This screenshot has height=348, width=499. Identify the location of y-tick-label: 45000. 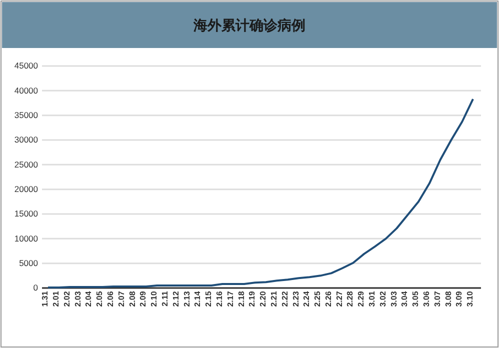
(26, 65).